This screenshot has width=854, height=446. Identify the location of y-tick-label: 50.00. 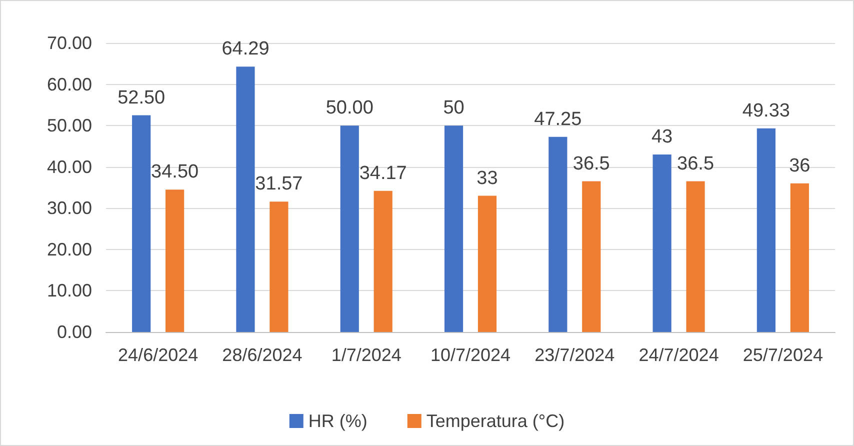
(69, 126).